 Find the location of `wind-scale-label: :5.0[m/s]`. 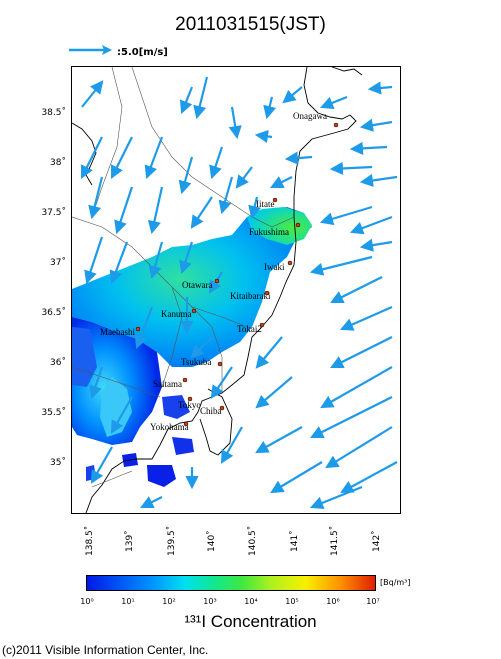

wind-scale-label: :5.0[m/s] is located at coordinates (142, 52).